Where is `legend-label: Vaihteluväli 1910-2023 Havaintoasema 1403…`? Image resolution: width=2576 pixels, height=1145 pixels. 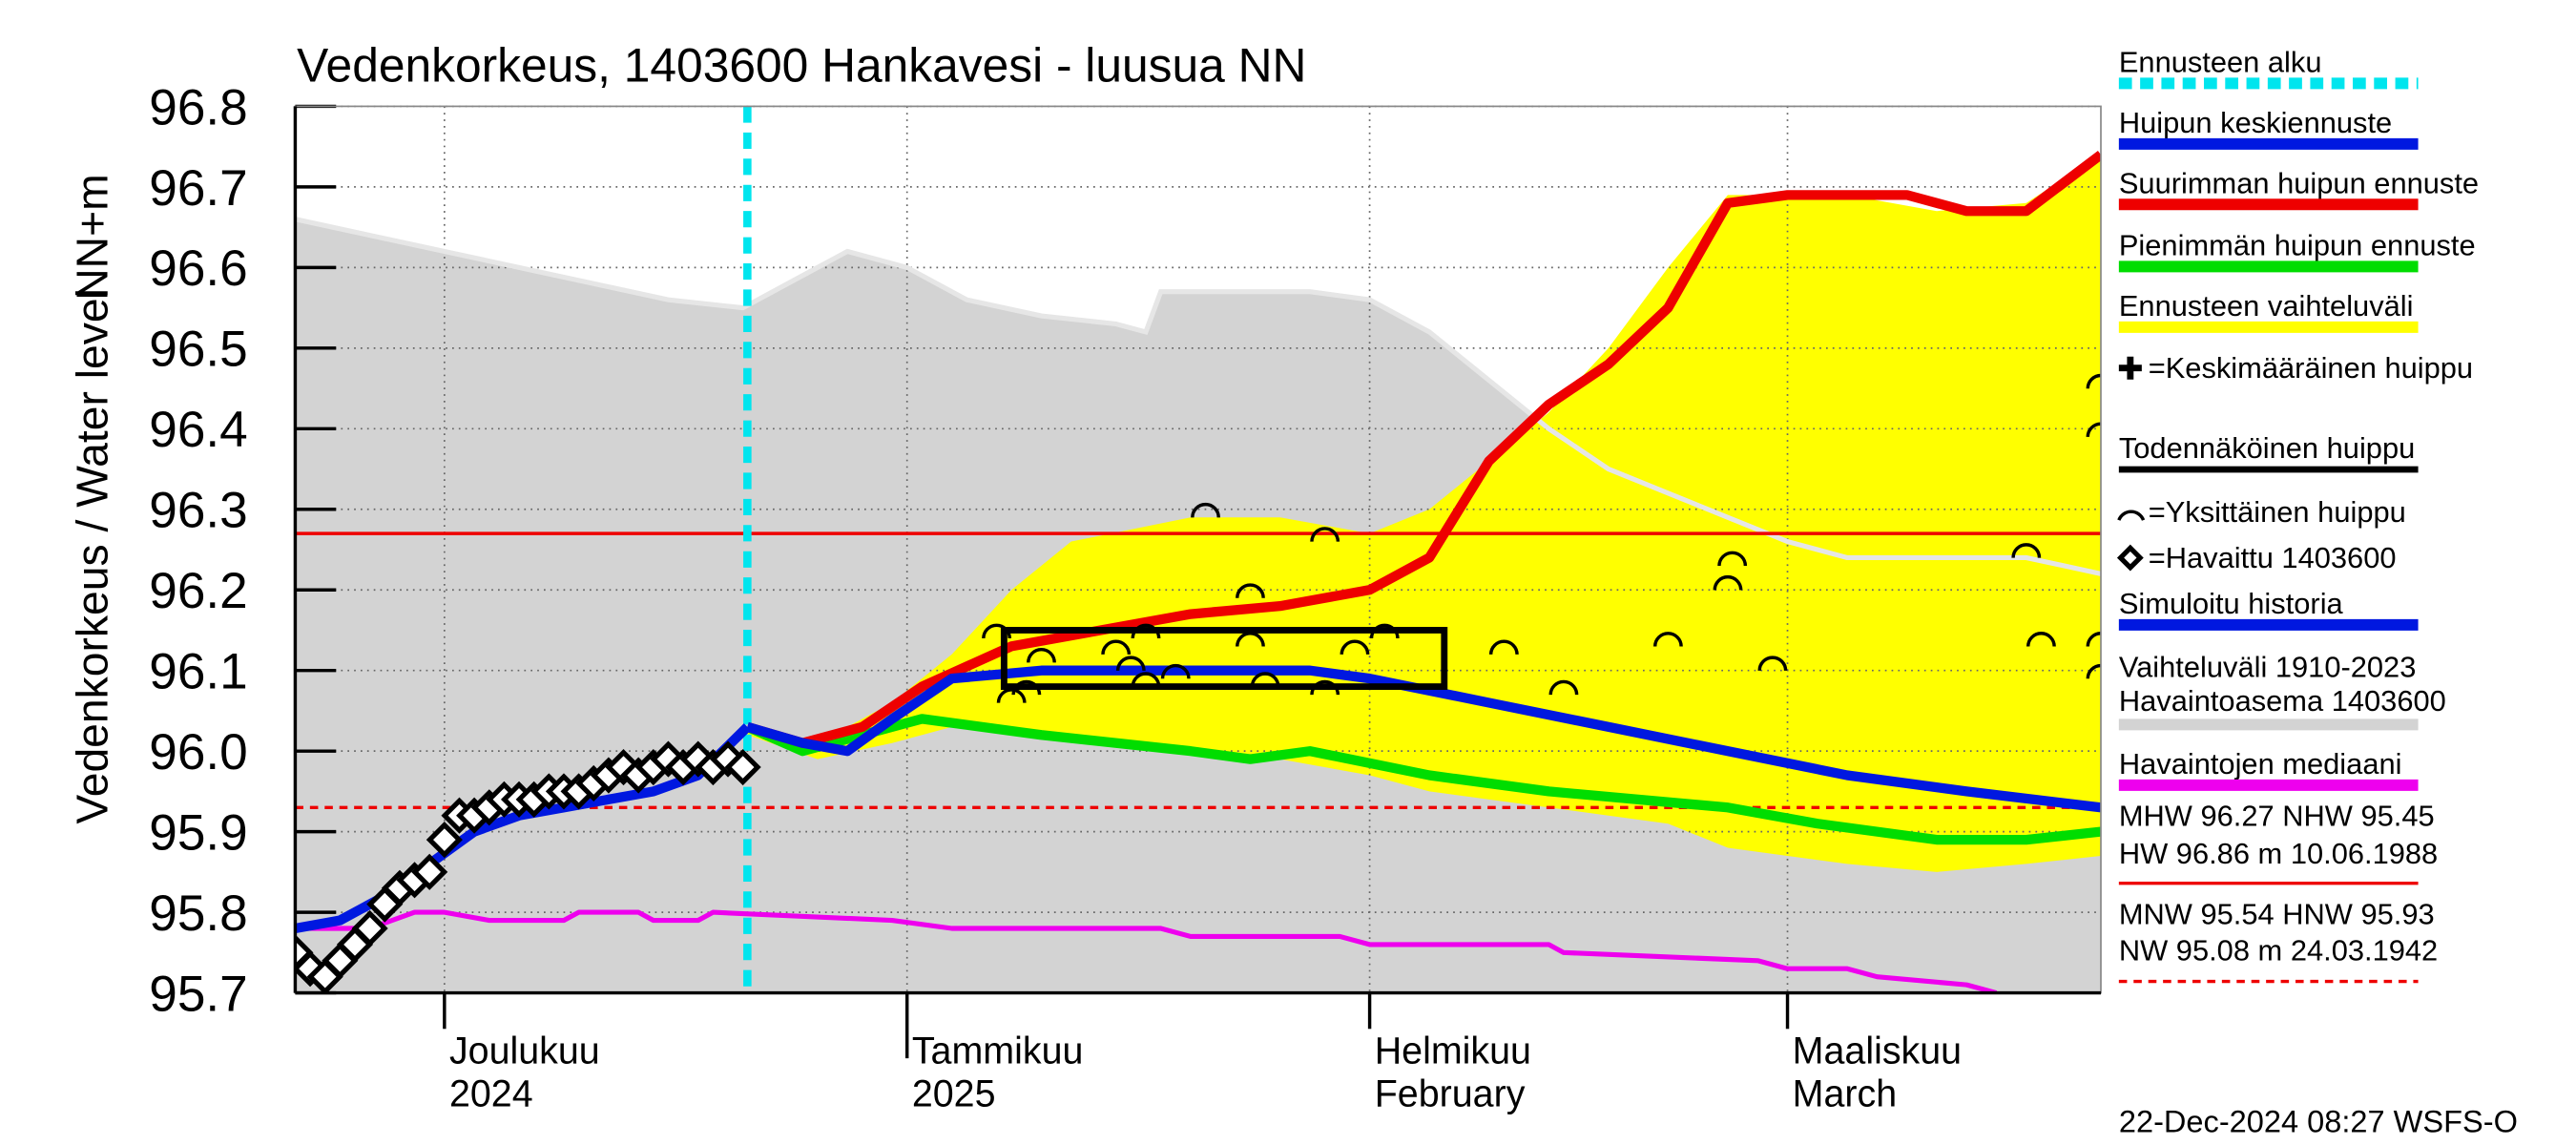
legend-label: Vaihteluväli 1910-2023 Havaintoasema 1403… is located at coordinates (2282, 684).